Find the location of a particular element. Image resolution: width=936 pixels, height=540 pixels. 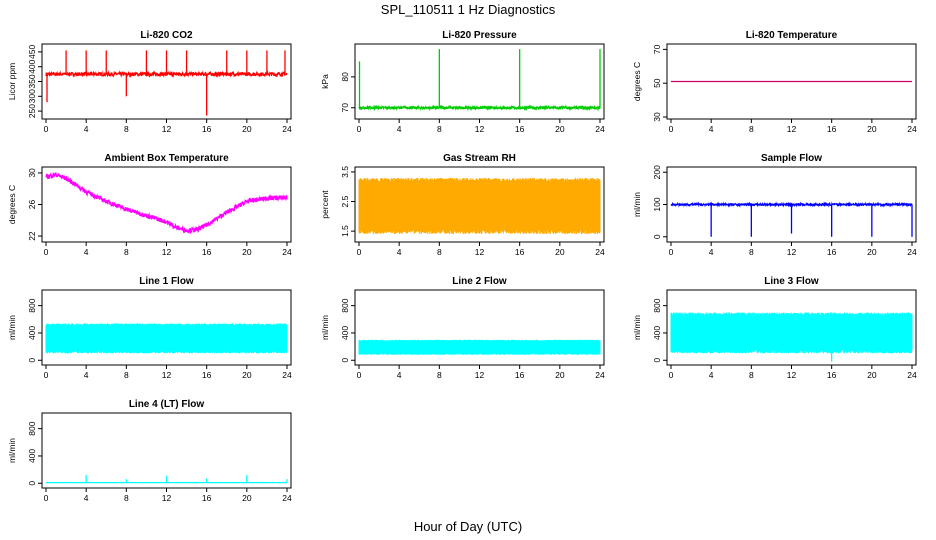

line2-xtick-label: 4 is located at coordinates (399, 375).